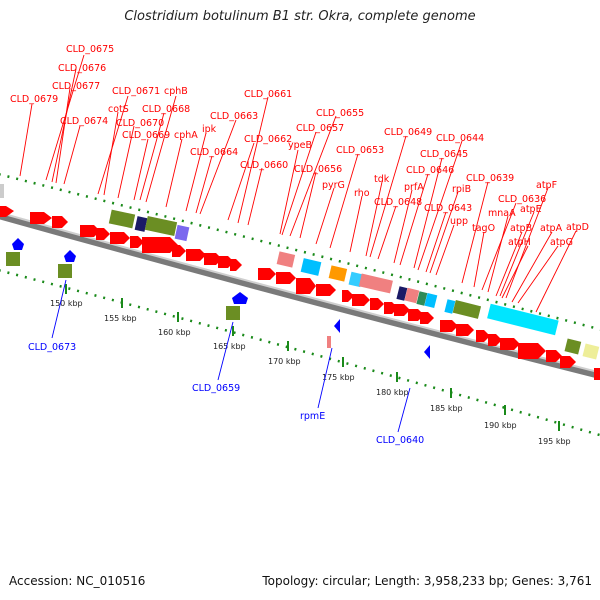 Image resolution: width=600 pixels, height=600 pixels. What do you see at coordinates (216, 388) in the screenshot?
I see `gene-label: CLD_0659` at bounding box center [216, 388].